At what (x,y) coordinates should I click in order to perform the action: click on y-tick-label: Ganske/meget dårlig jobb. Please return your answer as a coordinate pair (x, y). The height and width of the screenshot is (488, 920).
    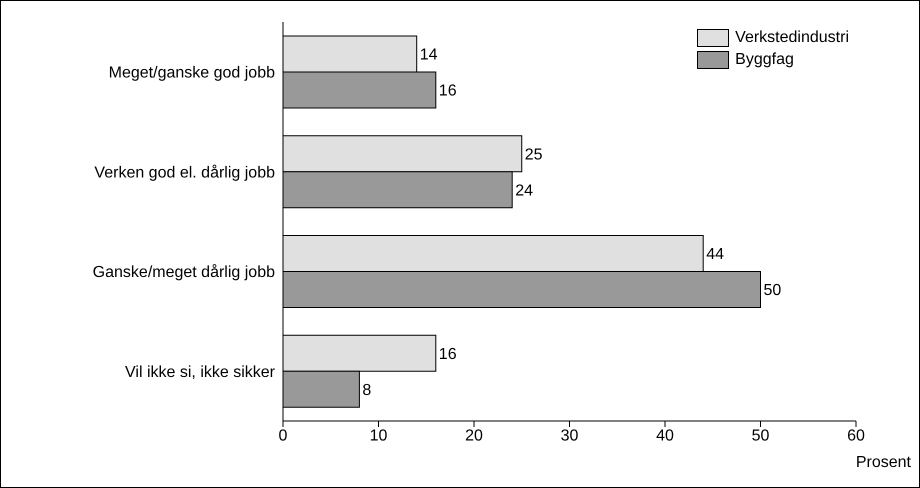
    Looking at the image, I should click on (184, 273).